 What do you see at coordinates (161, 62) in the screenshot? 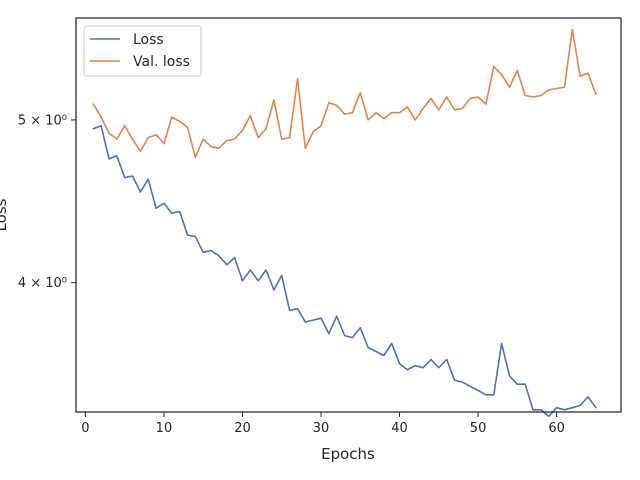
I see `legend-label-val-loss: Val. loss` at bounding box center [161, 62].